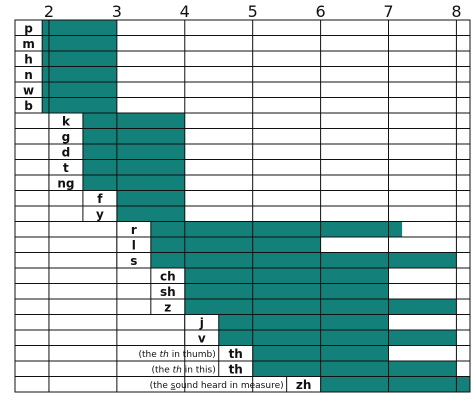 The width and height of the screenshot is (474, 416). I want to click on bar-zh, so click(395, 384).